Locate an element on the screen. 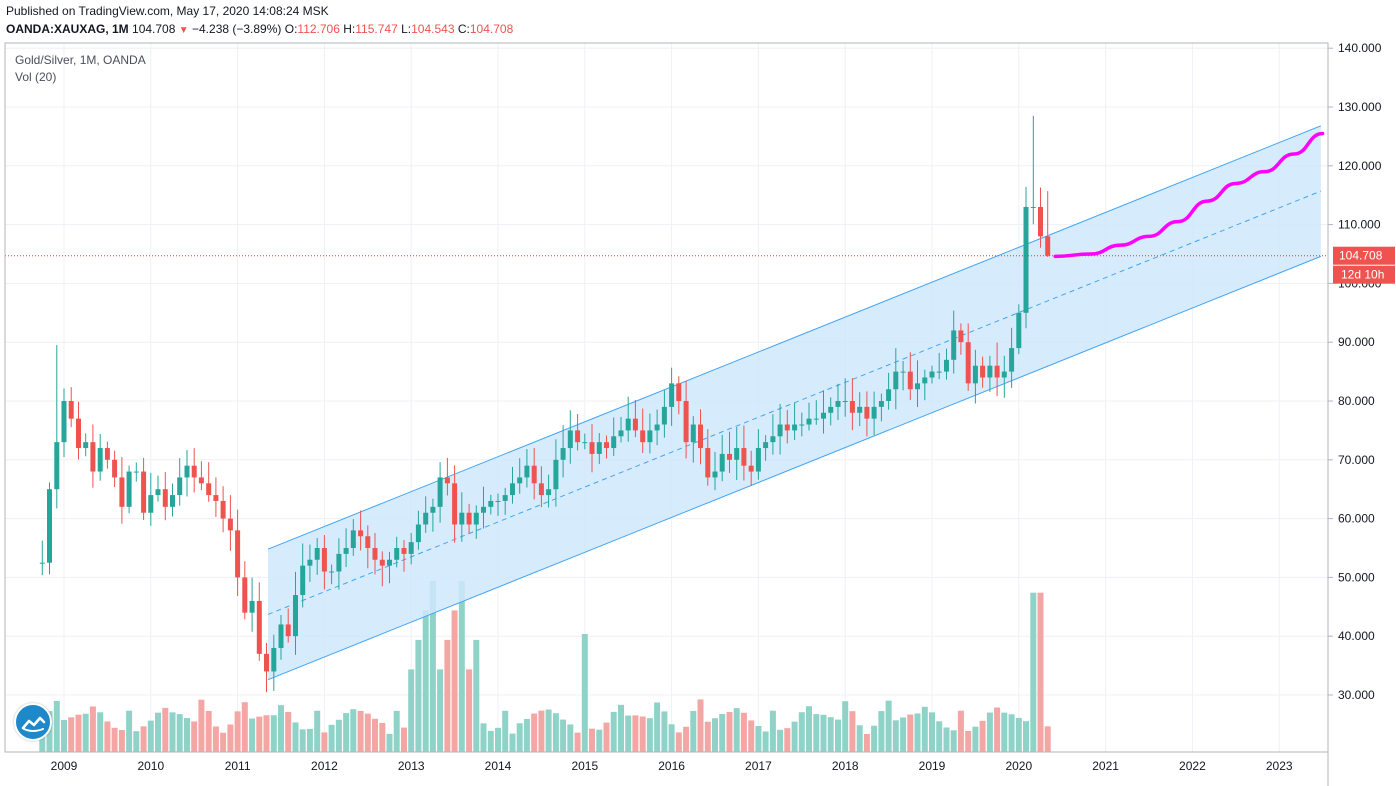 The image size is (1396, 786). down-arrow-icon: ▼ is located at coordinates (183, 30).